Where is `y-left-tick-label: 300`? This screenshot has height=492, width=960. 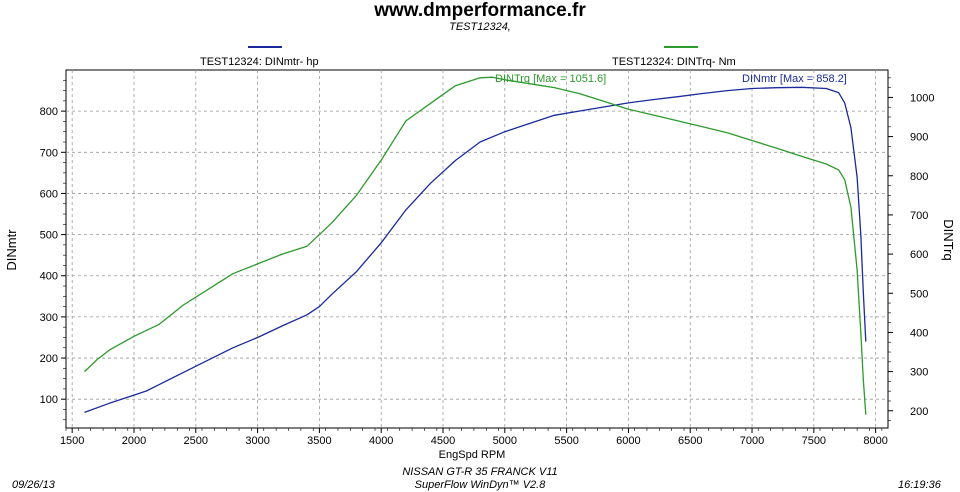
y-left-tick-label: 300 is located at coordinates (49, 318).